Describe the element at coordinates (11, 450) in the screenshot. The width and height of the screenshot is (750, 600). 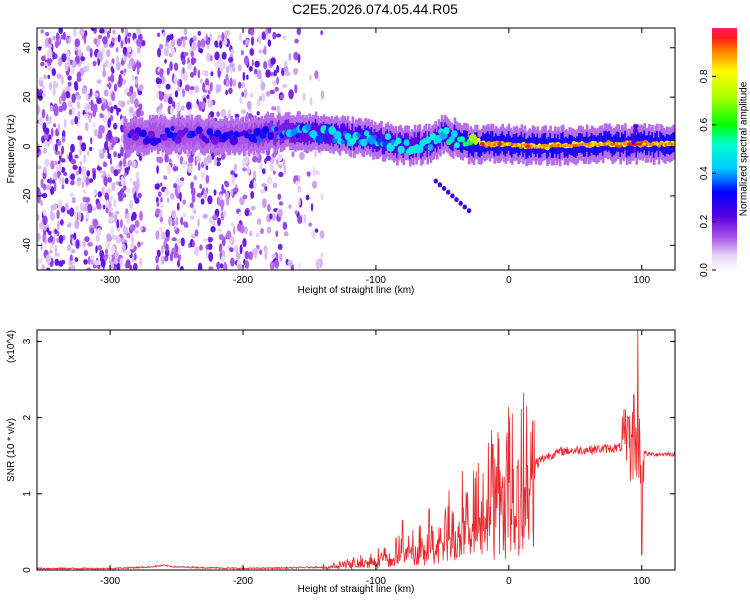
I see `snr-ylabel: SNR (10 * v/v)` at that location.